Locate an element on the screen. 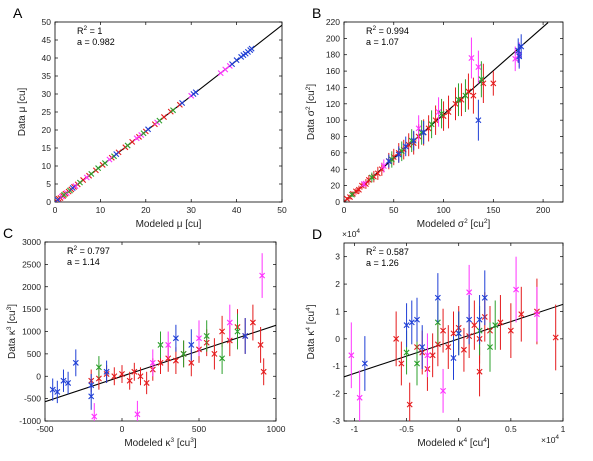  y-tick-label: -2 is located at coordinates (336, 394).